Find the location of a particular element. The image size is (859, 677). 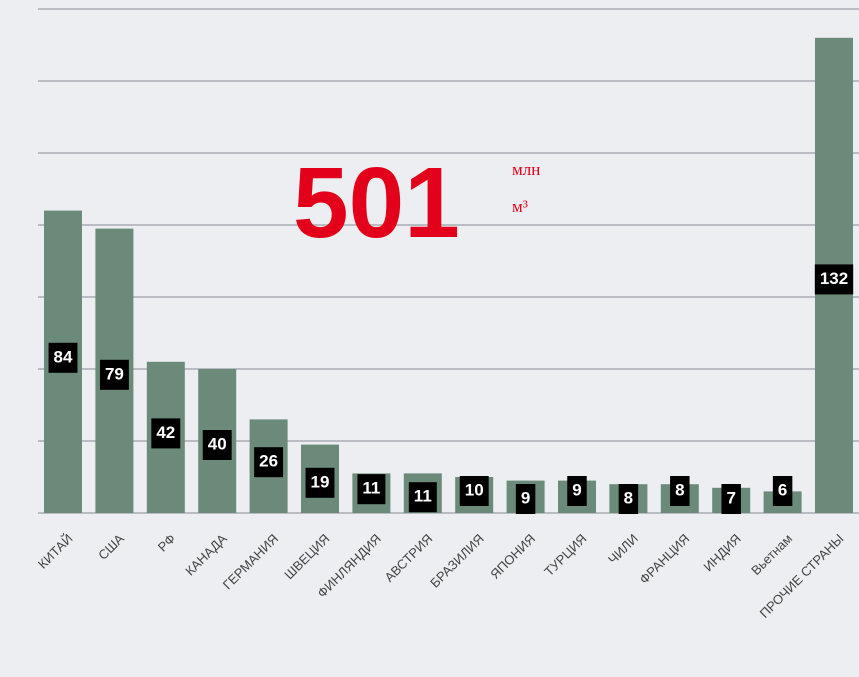

value-label-group: 19 is located at coordinates (320, 482).